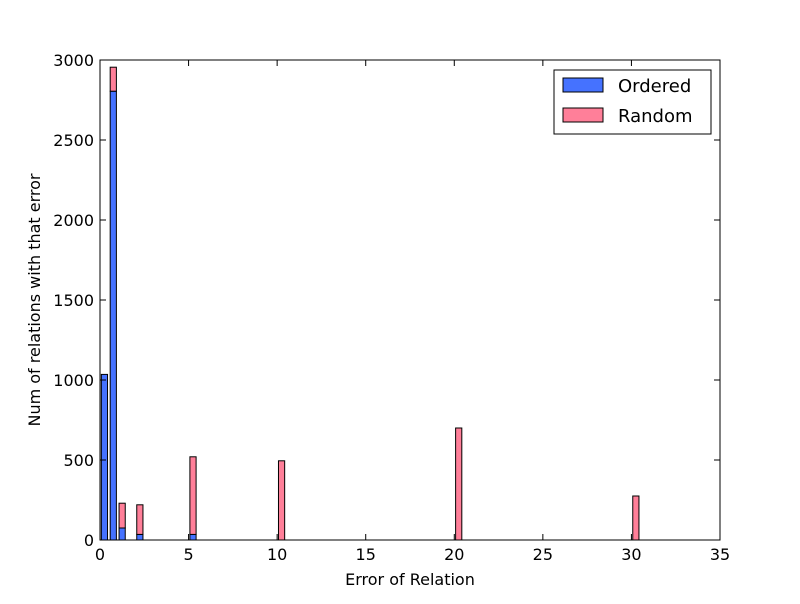 Image resolution: width=800 pixels, height=604 pixels. What do you see at coordinates (34, 299) in the screenshot?
I see `y-axis-label: Num of relations with that error` at bounding box center [34, 299].